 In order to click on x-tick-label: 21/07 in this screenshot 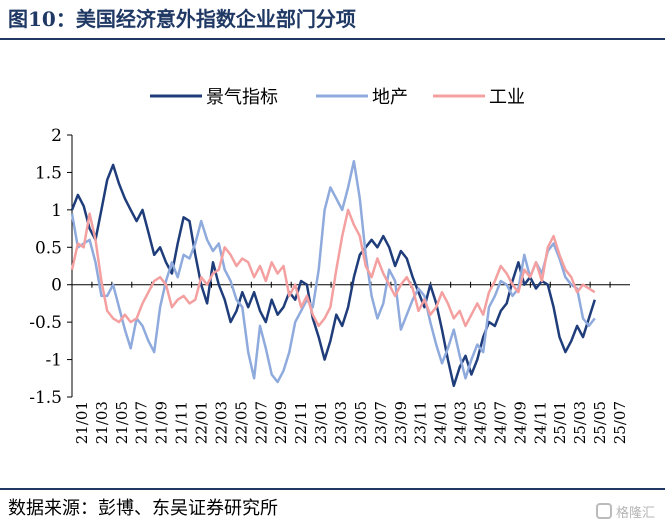, I will do `click(142, 422)`.